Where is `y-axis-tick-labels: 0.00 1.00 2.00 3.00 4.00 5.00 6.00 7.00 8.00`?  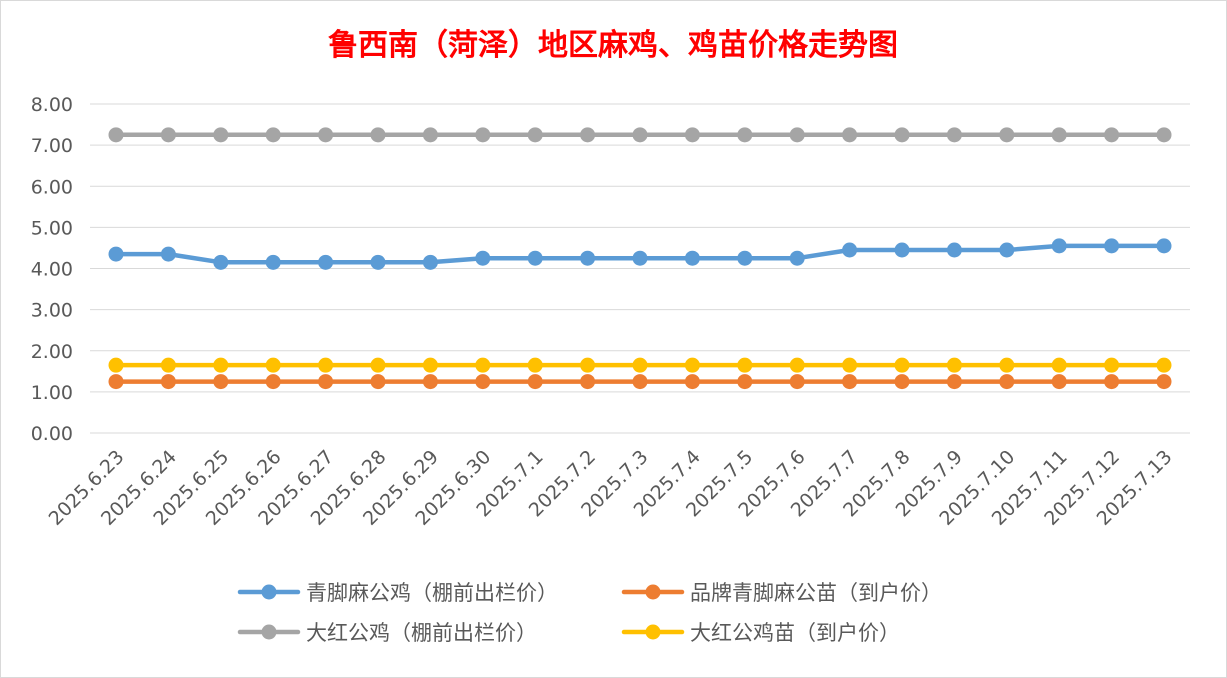
y-axis-tick-labels: 0.00 1.00 2.00 3.00 4.00 5.00 6.00 7.00 8.00 is located at coordinates (52, 269).